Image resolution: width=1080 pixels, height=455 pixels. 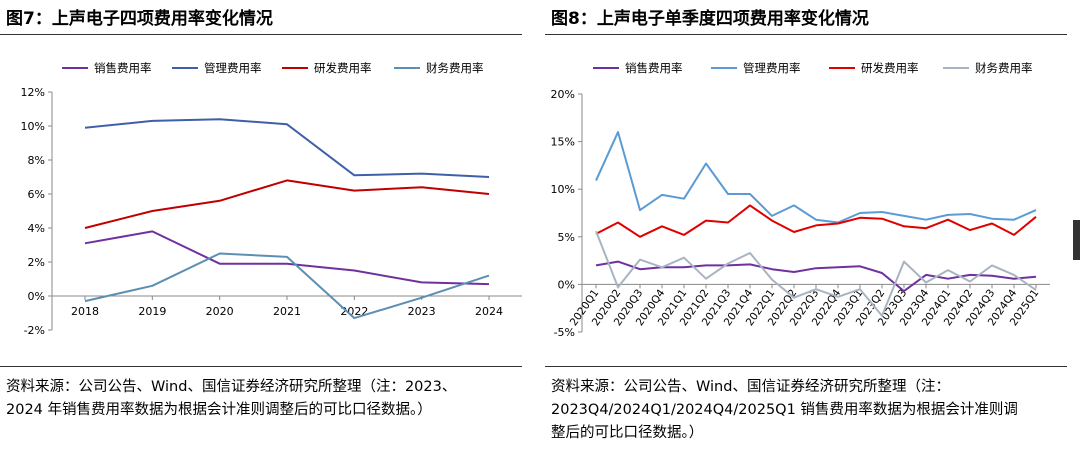 I want to click on x-tick-label: 2018, so click(x=85, y=311).